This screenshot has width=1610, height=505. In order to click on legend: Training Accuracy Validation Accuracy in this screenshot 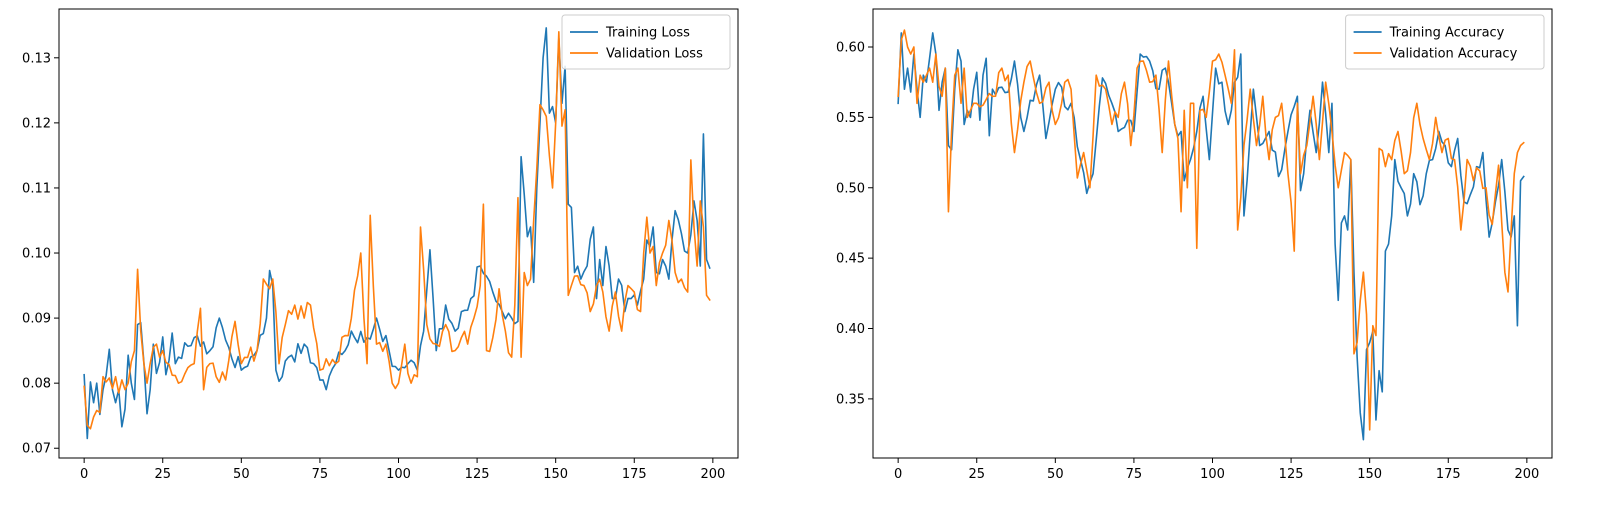, I will do `click(1445, 42)`.